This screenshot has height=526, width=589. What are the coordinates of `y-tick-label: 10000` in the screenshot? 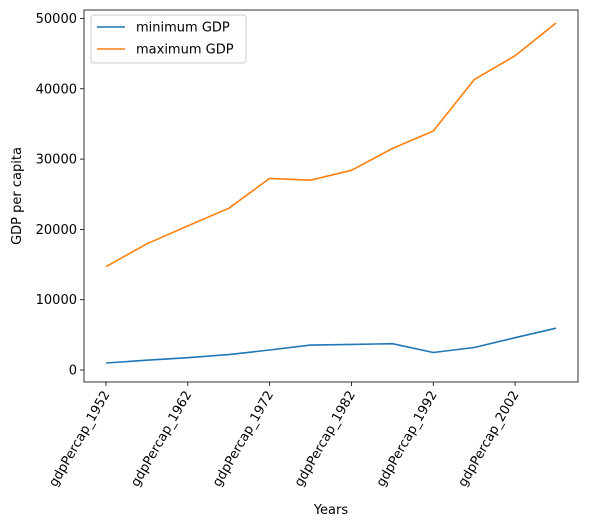 It's located at (56, 300).